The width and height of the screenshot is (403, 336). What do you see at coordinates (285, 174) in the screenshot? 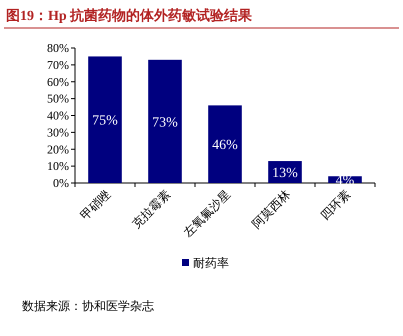
I see `data-label: 13%` at bounding box center [285, 174].